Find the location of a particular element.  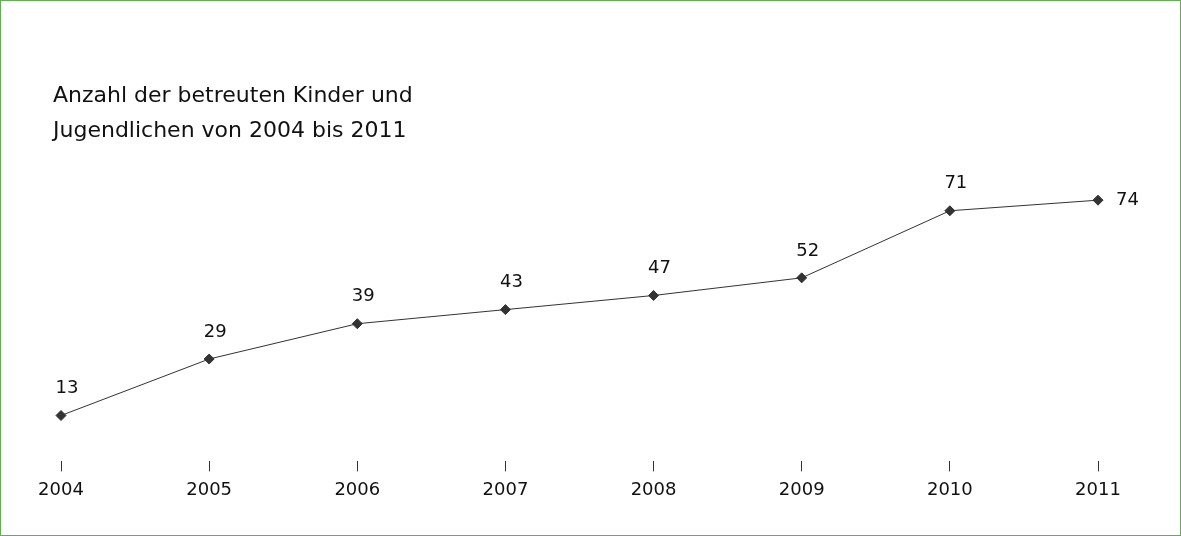

data-label: 74 is located at coordinates (1127, 198).